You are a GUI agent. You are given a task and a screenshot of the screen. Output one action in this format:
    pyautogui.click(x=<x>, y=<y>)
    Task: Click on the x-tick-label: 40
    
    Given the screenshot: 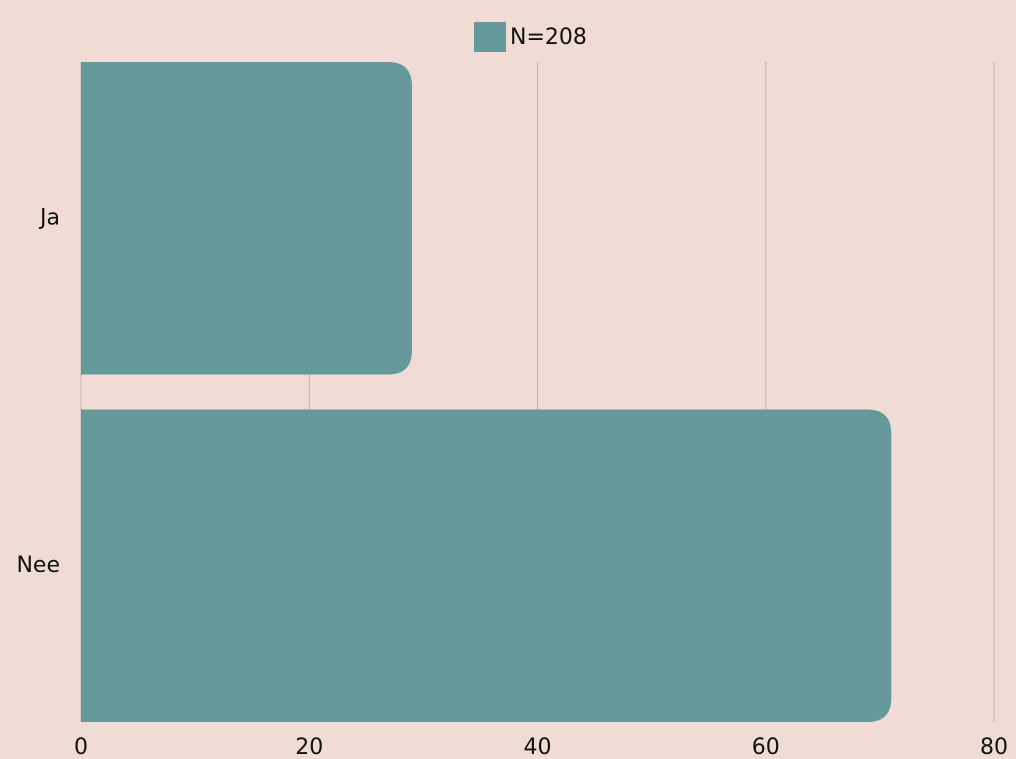 What is the action you would take?
    pyautogui.click(x=538, y=747)
    